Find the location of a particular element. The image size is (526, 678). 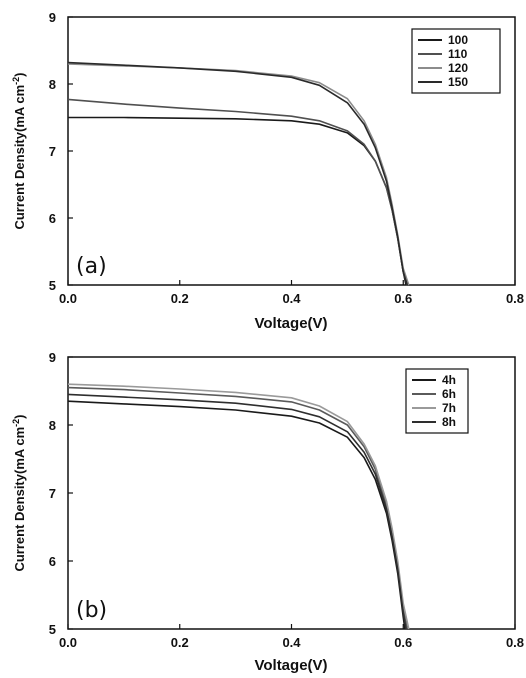

legend-label: 8h is located at coordinates (449, 422).